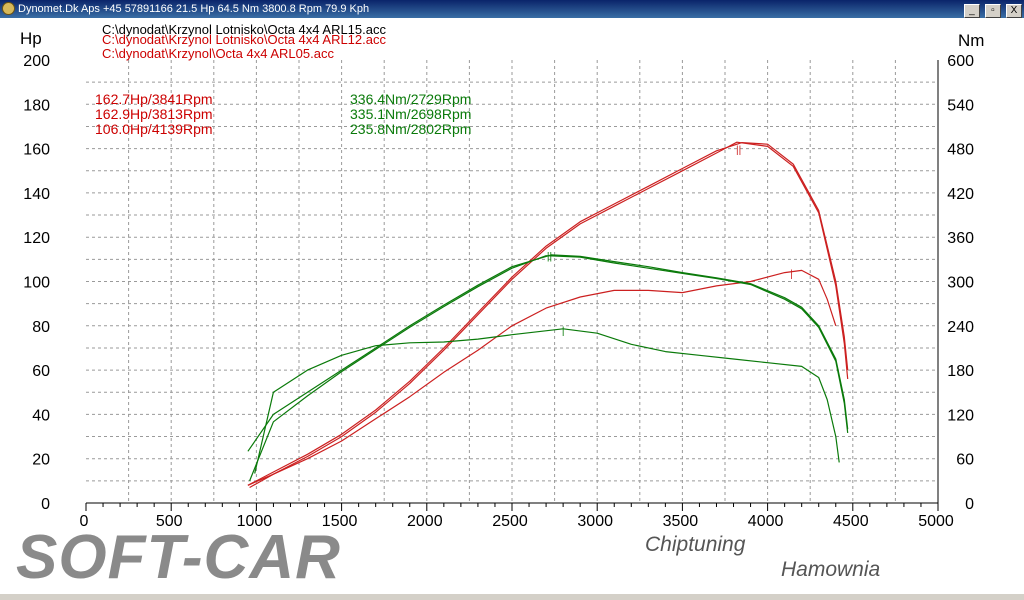  Describe the element at coordinates (595, 521) in the screenshot. I see `x-tick-label: 3000` at that location.